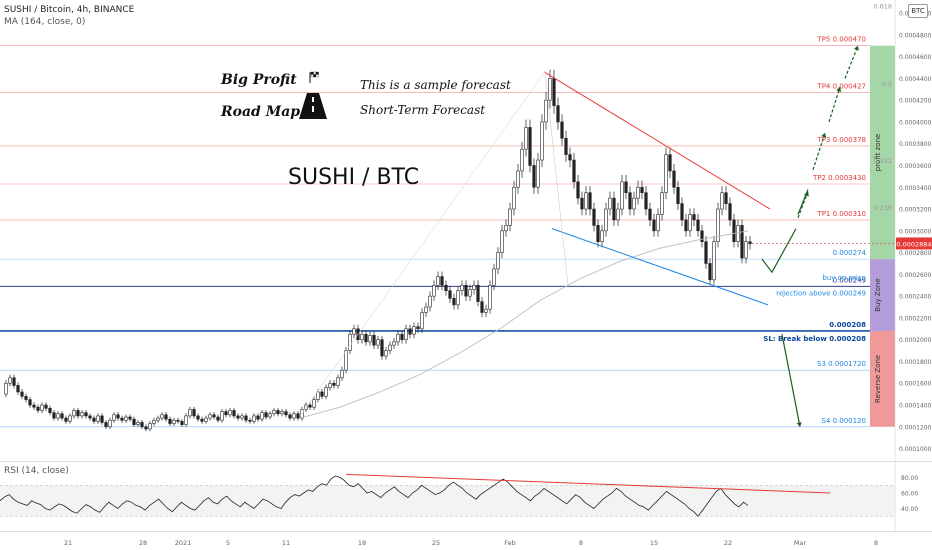  I want to click on level-label: TP1 0.000310, so click(841, 214).